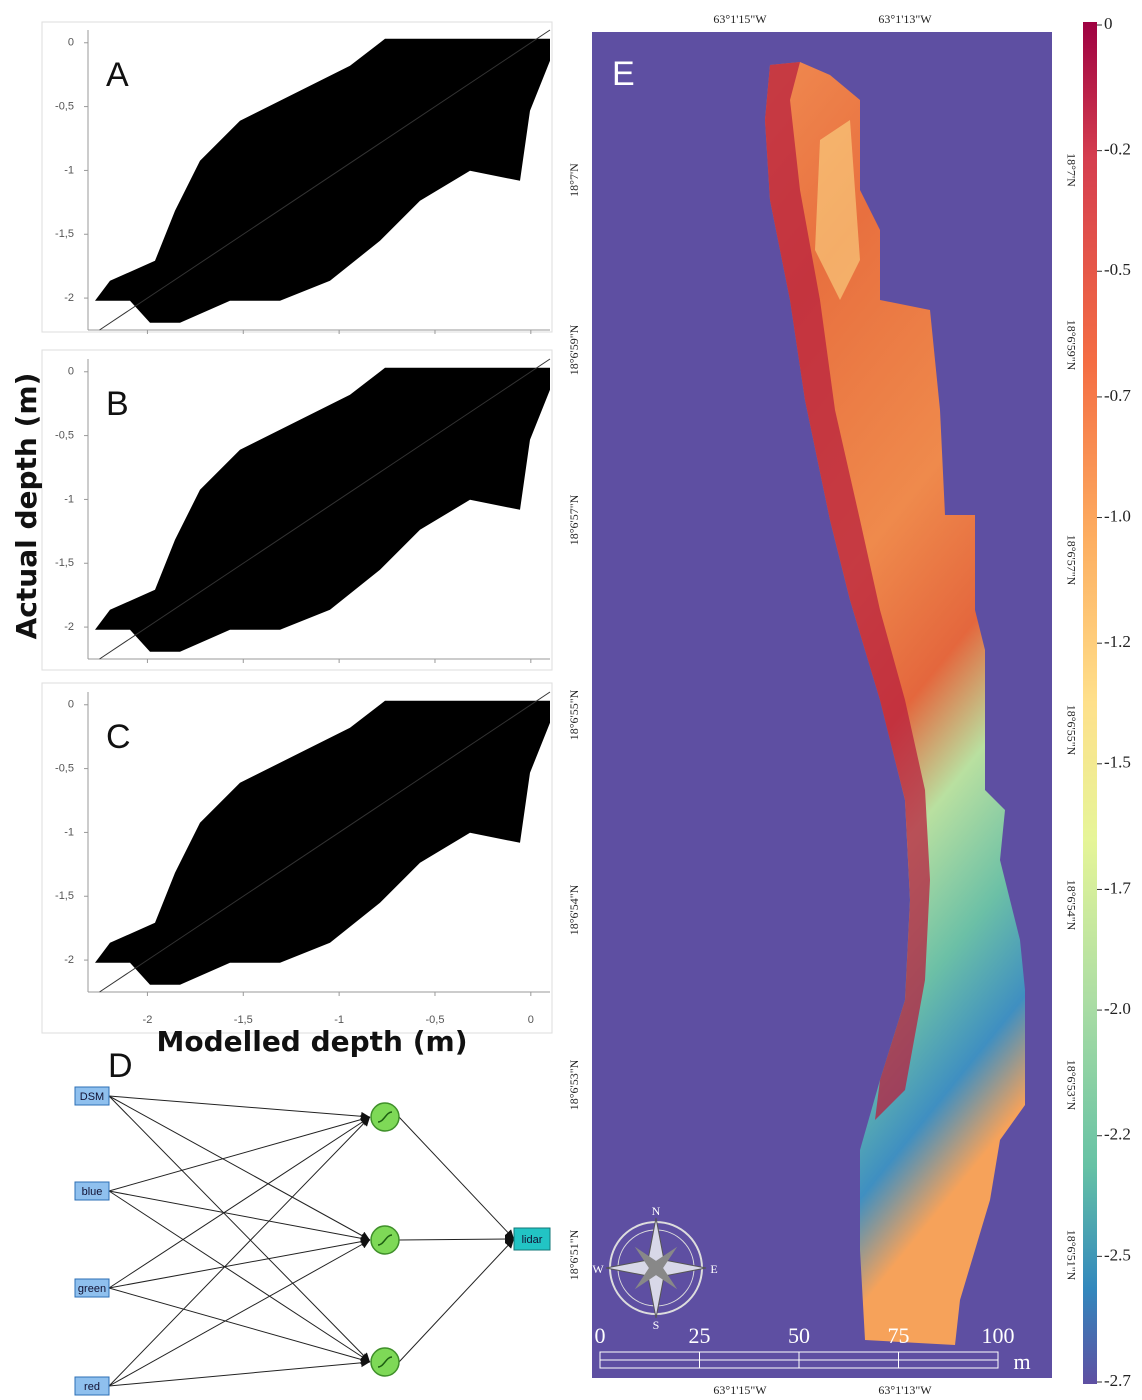 This screenshot has width=1142, height=1400. What do you see at coordinates (1117, 515) in the screenshot?
I see `colorbar-label: -1.0` at bounding box center [1117, 515].